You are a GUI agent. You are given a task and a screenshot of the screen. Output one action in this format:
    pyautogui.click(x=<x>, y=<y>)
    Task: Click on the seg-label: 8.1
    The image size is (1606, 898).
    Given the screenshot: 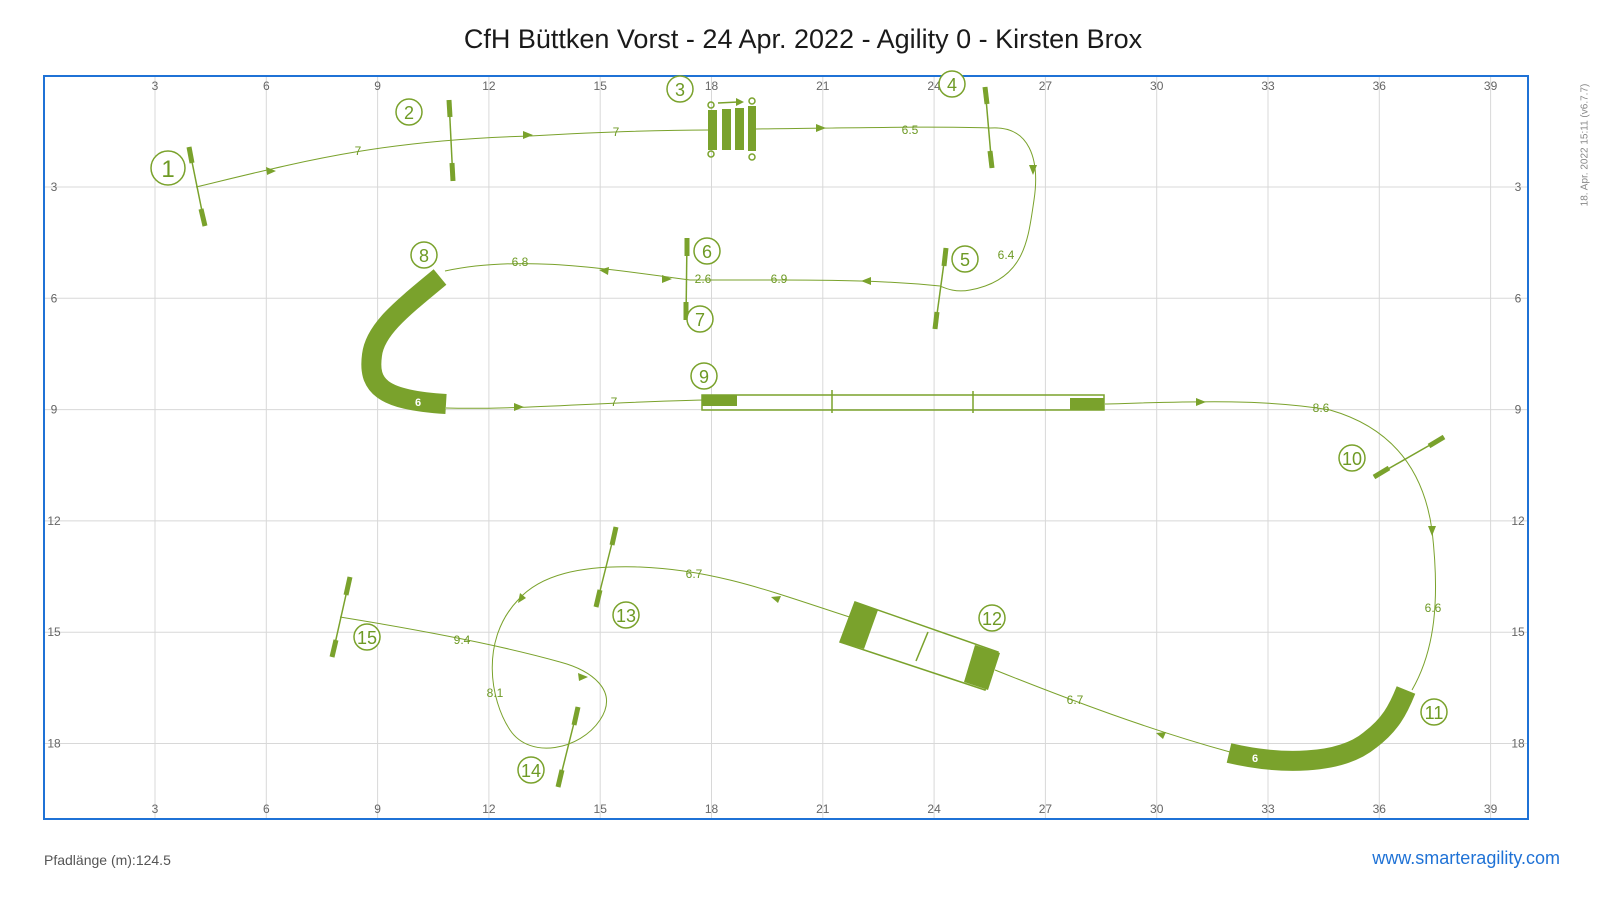 What is the action you would take?
    pyautogui.click(x=495, y=693)
    